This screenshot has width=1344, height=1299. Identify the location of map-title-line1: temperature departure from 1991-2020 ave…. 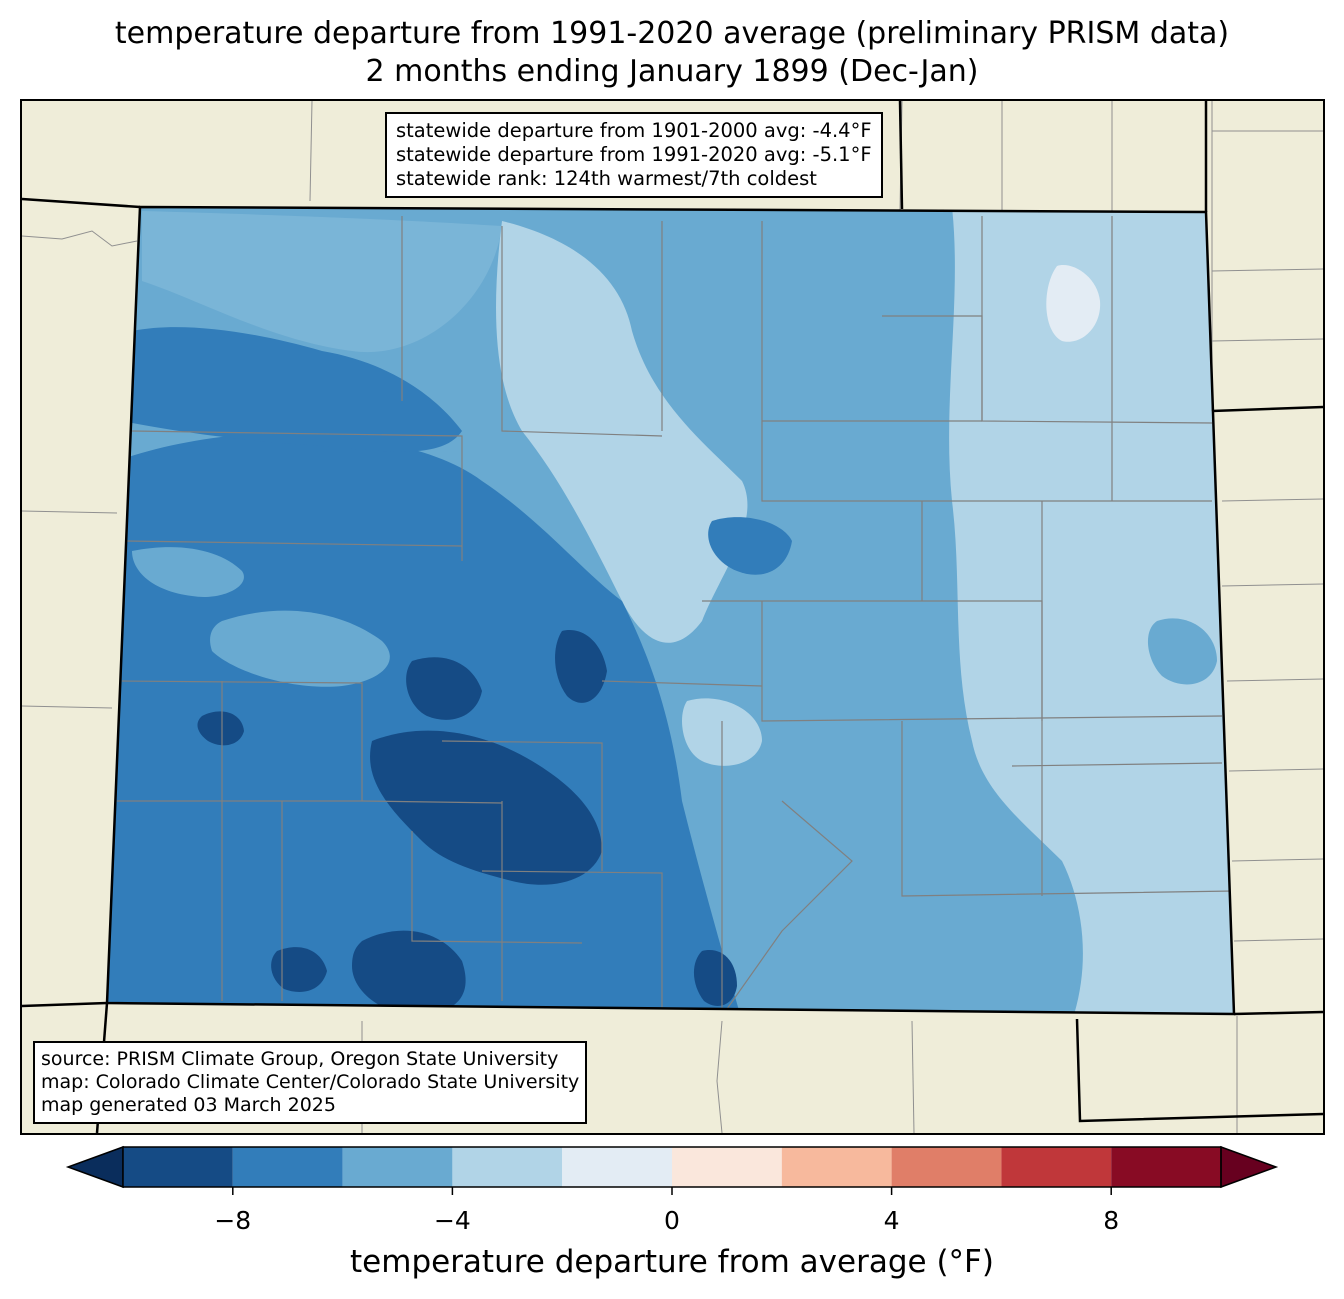
(672, 33).